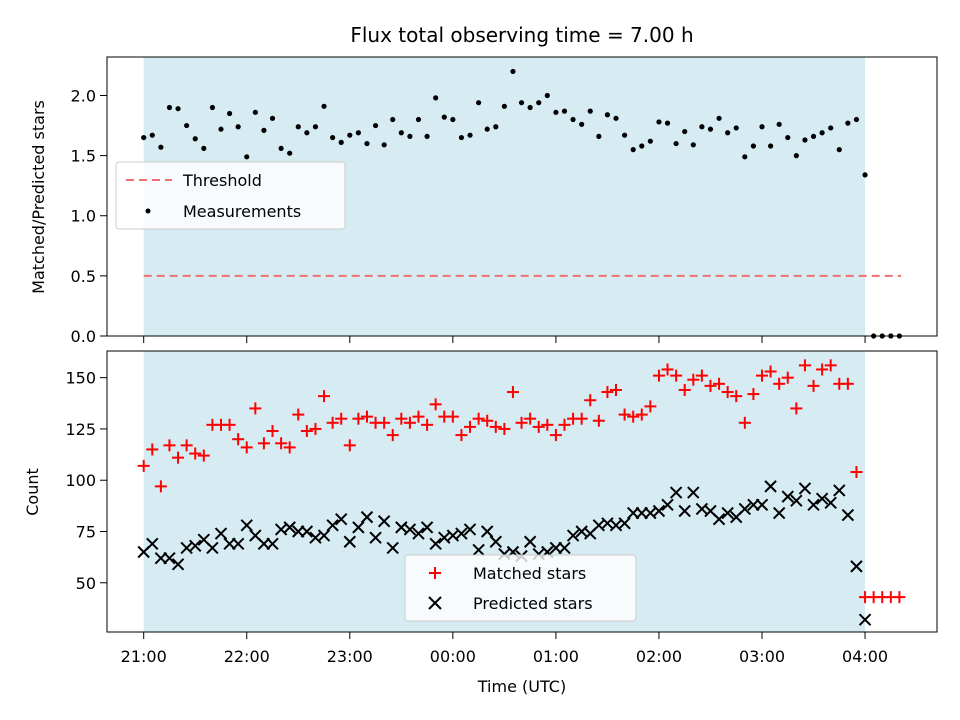  I want to click on legend-measurements-label: Measurements, so click(242, 211).